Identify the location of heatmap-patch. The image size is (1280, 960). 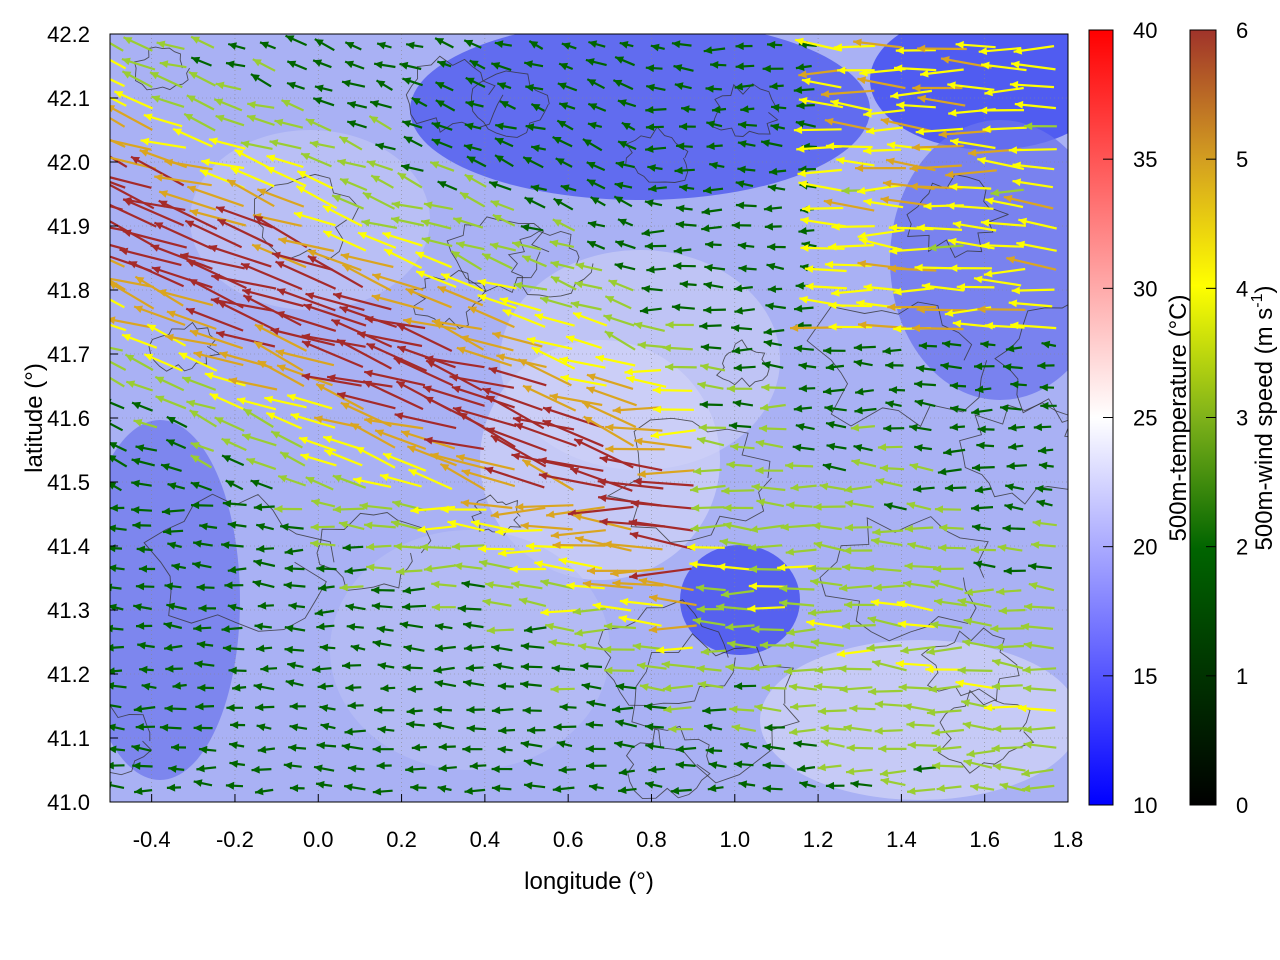
(740, 600).